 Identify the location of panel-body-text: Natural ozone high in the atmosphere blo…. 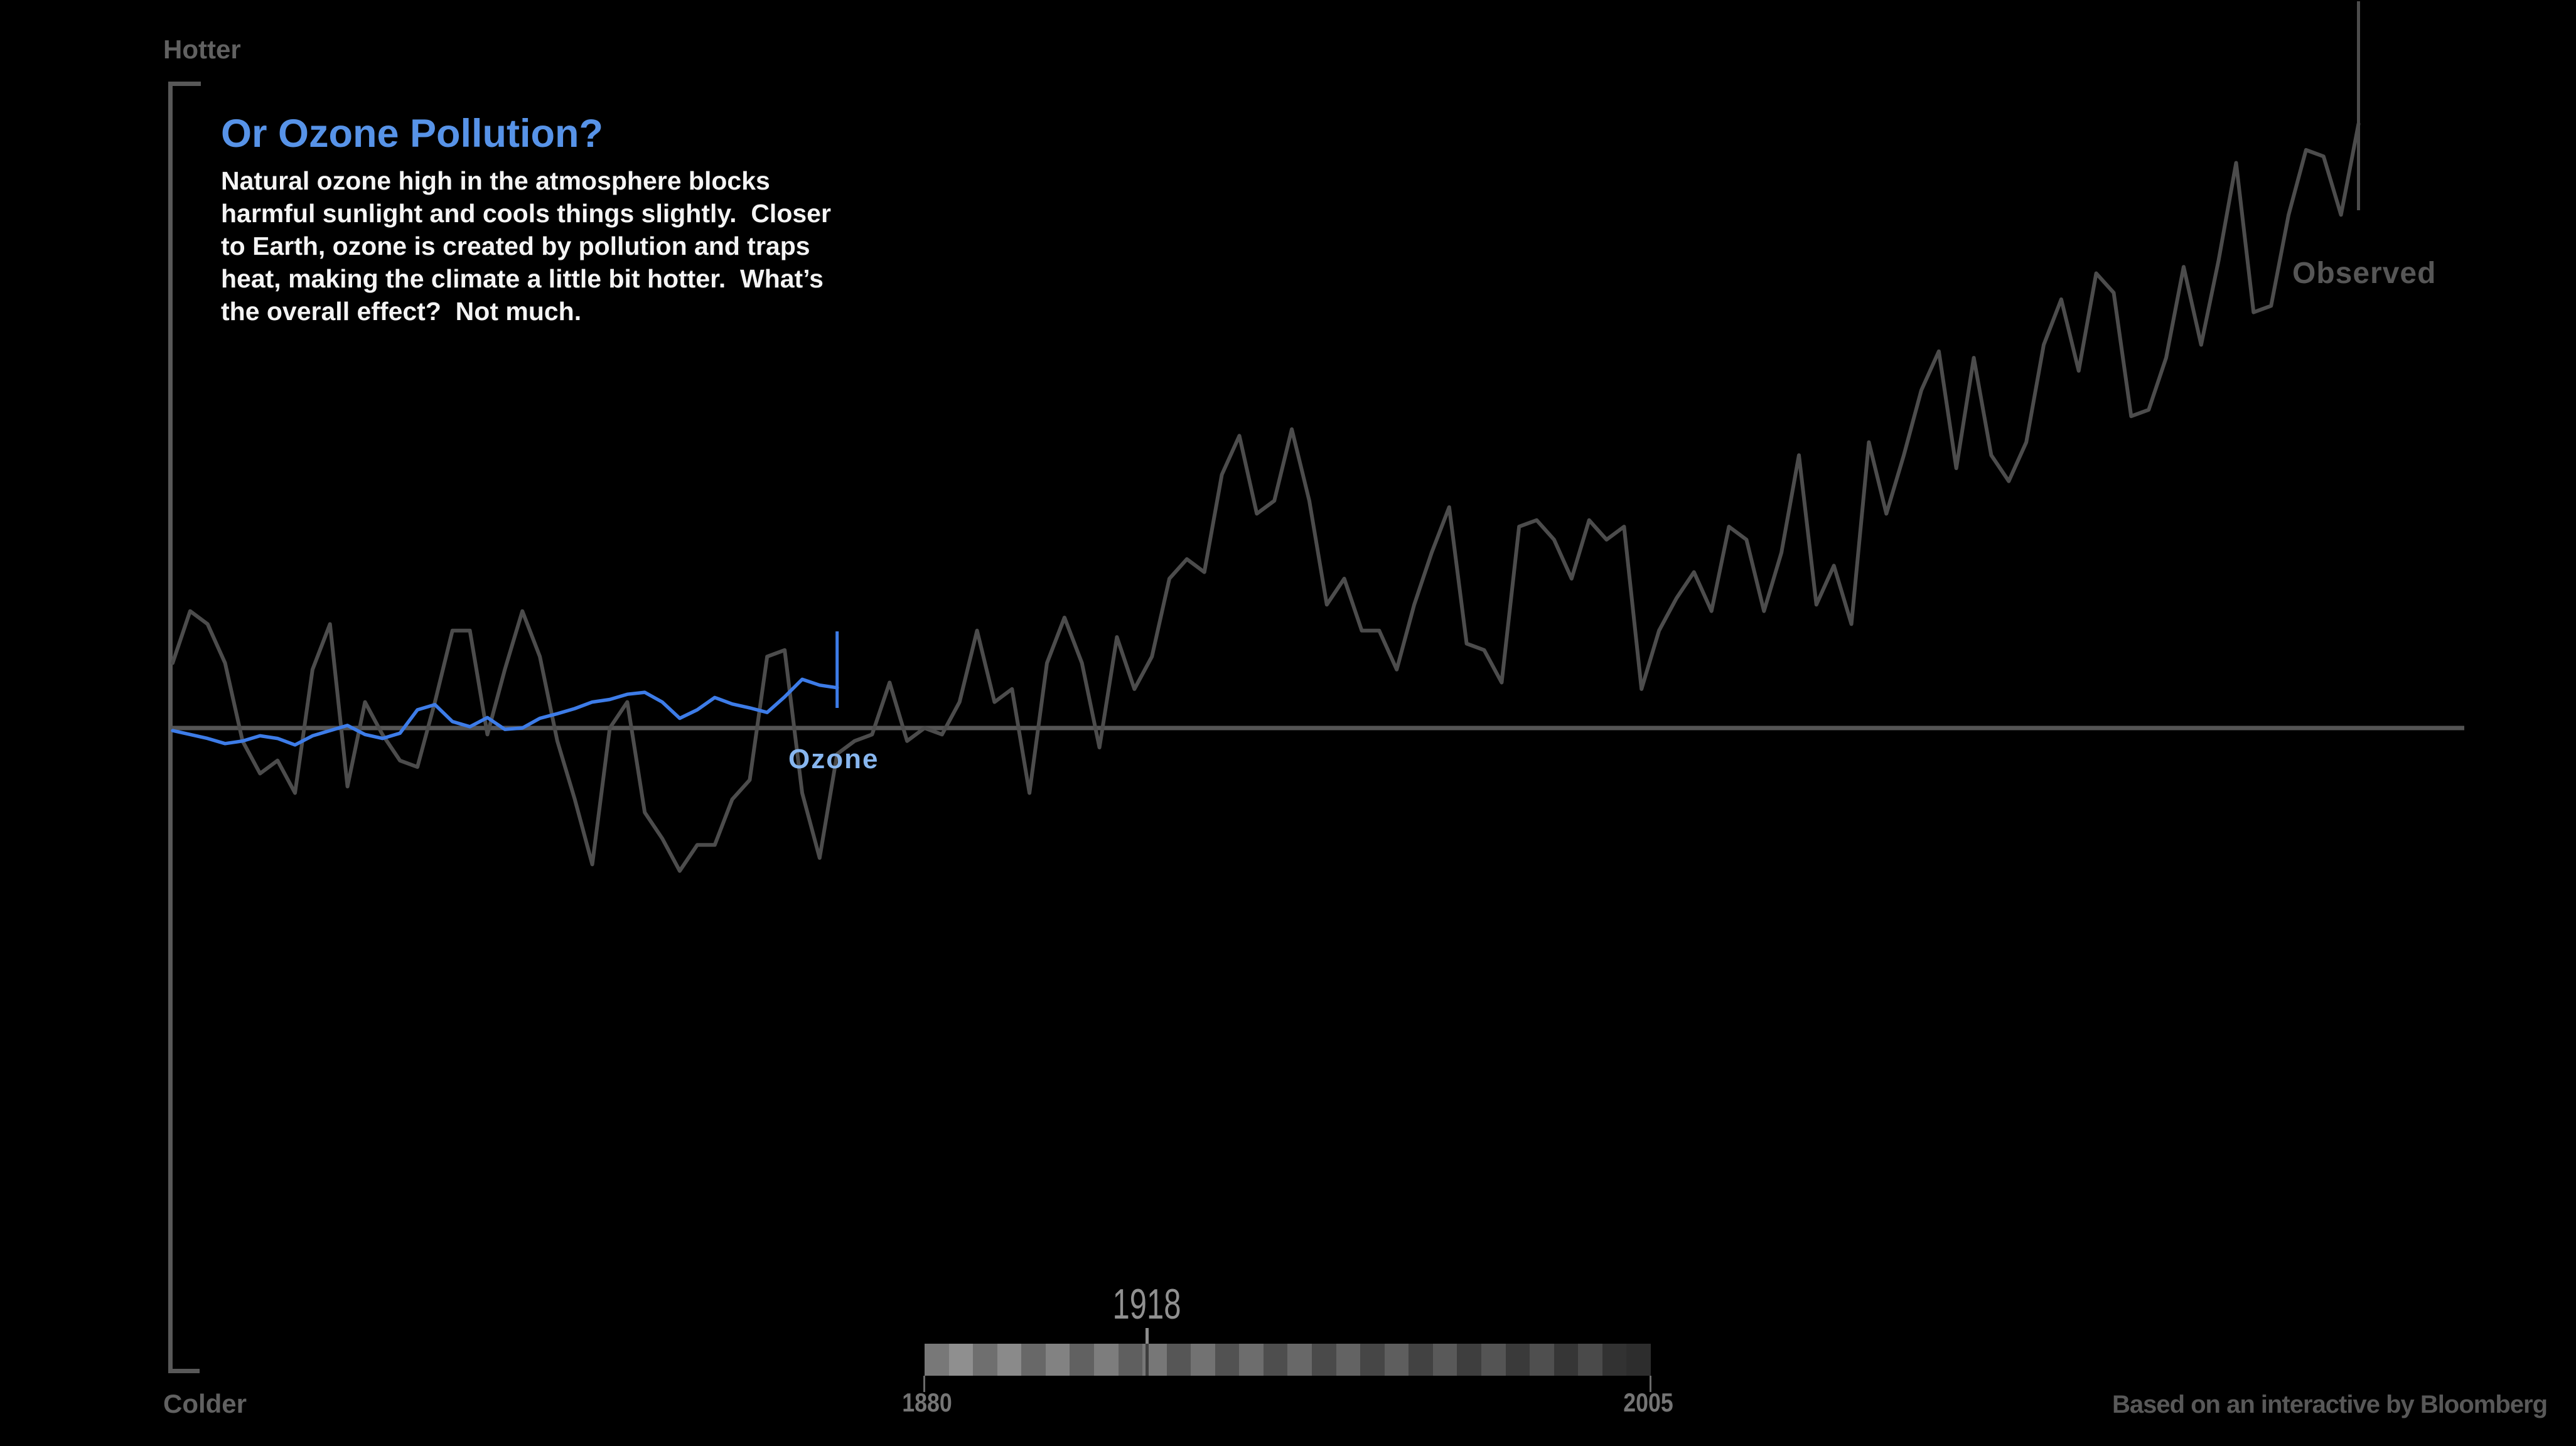
(526, 246).